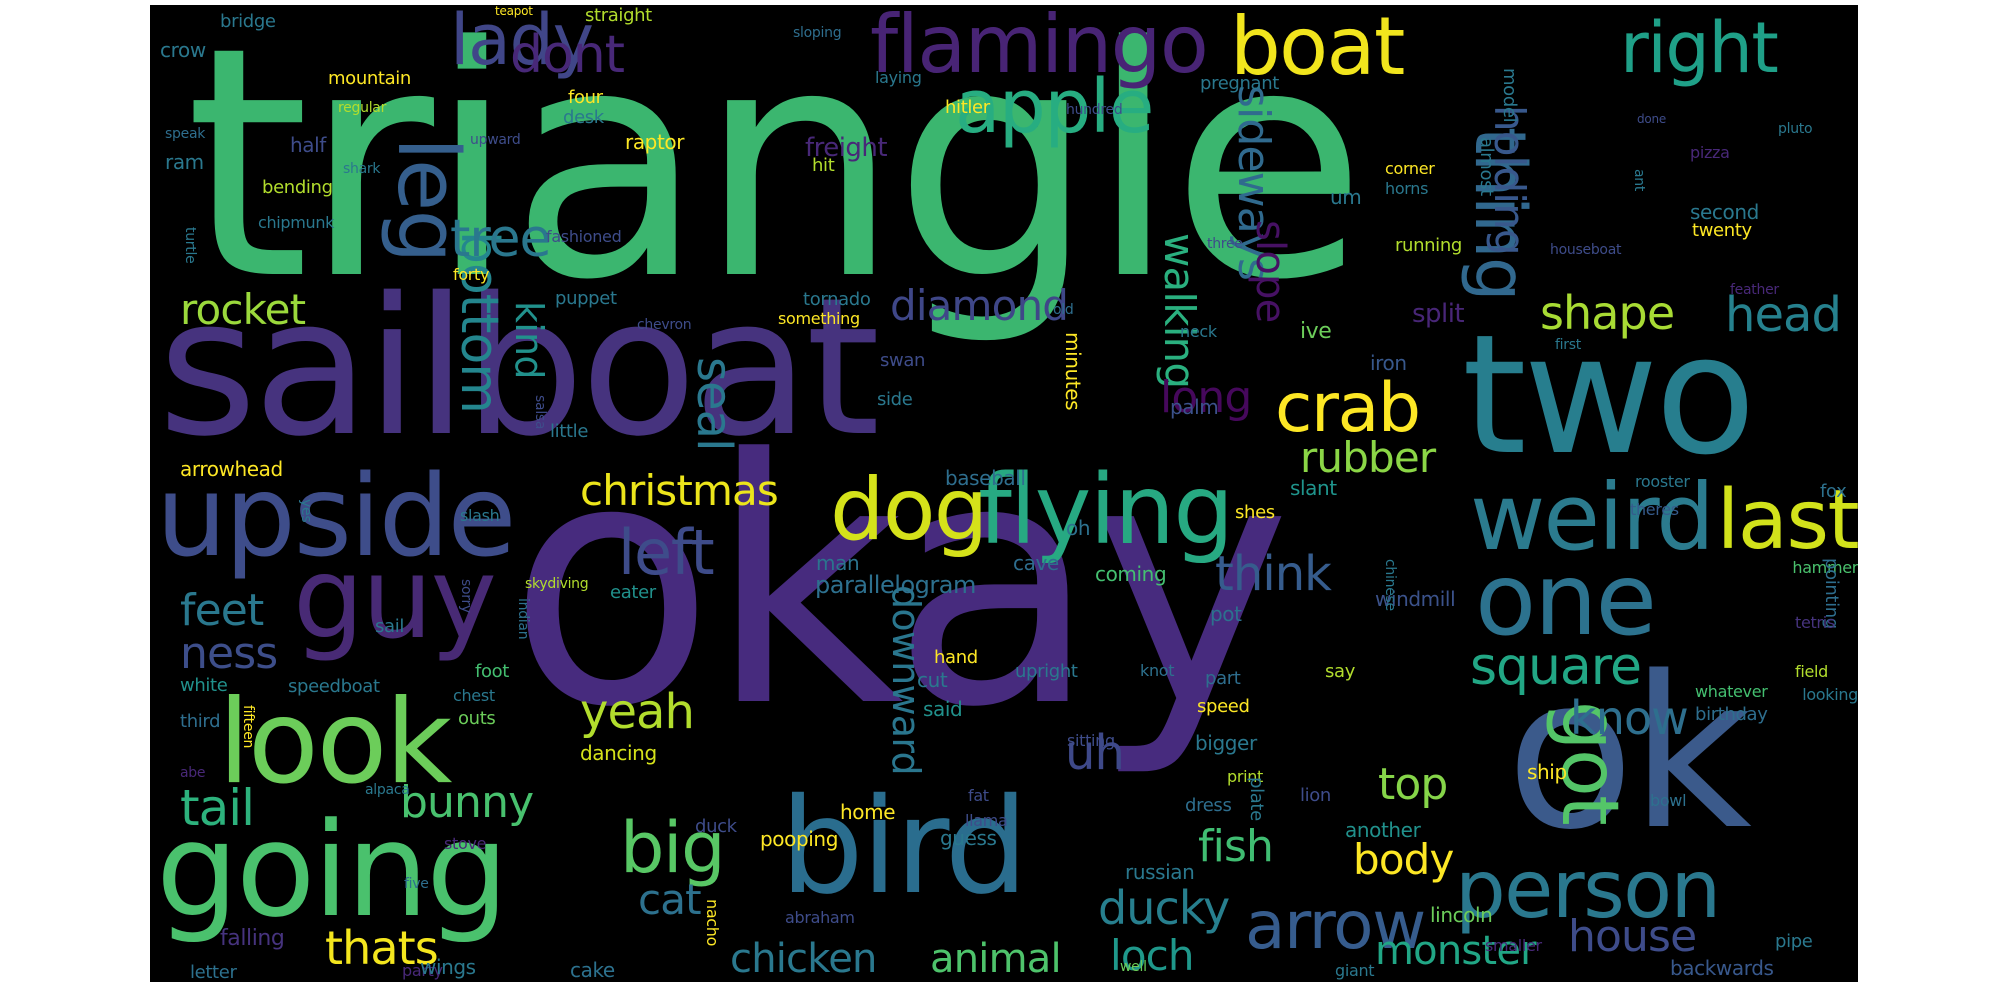 The width and height of the screenshot is (2000, 1000). Describe the element at coordinates (183, 50) in the screenshot. I see `word-crow: crow` at that location.